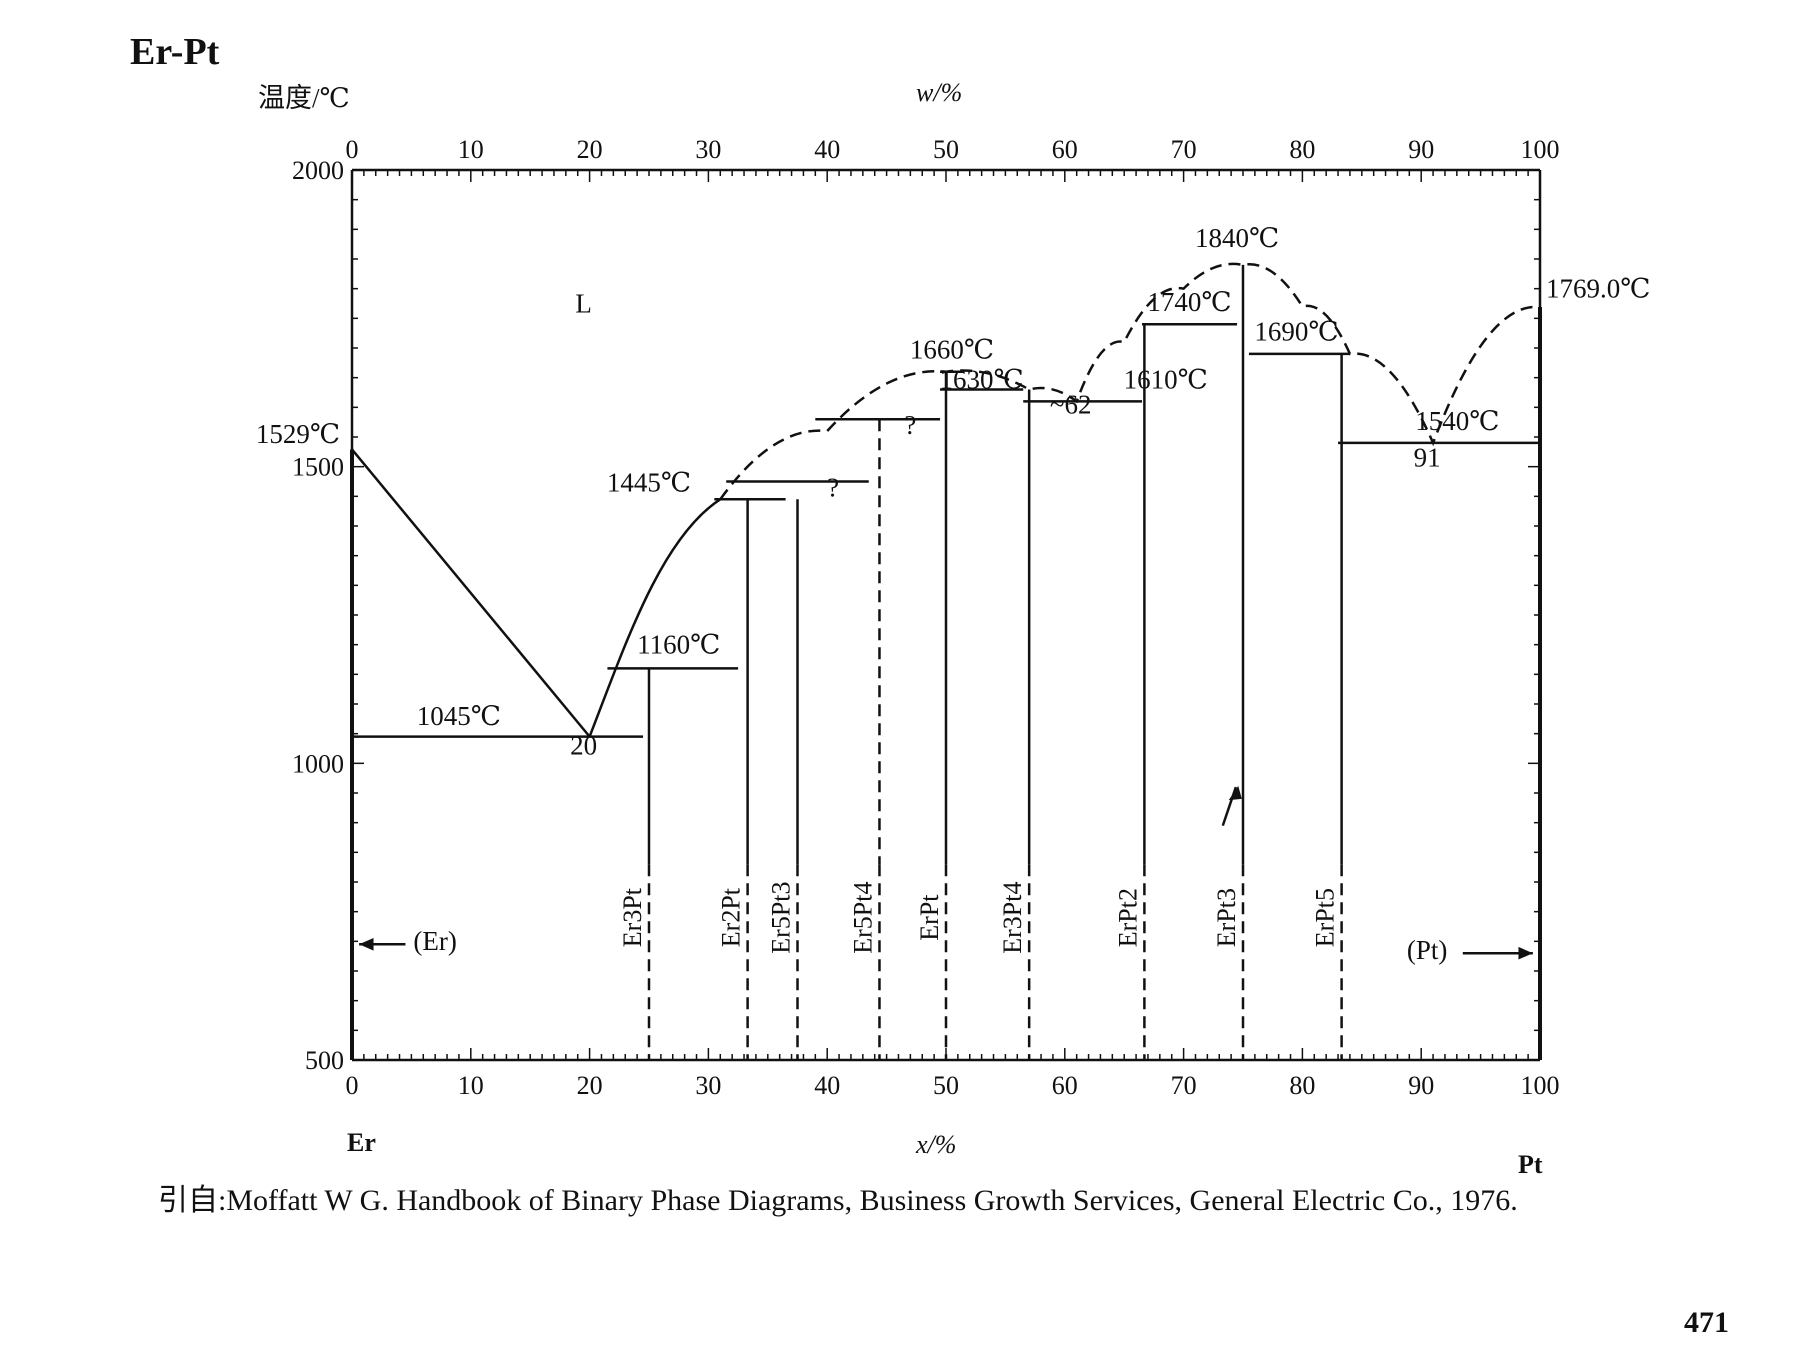  Describe the element at coordinates (361, 1142) in the screenshot. I see `left-element-label: Er` at that location.